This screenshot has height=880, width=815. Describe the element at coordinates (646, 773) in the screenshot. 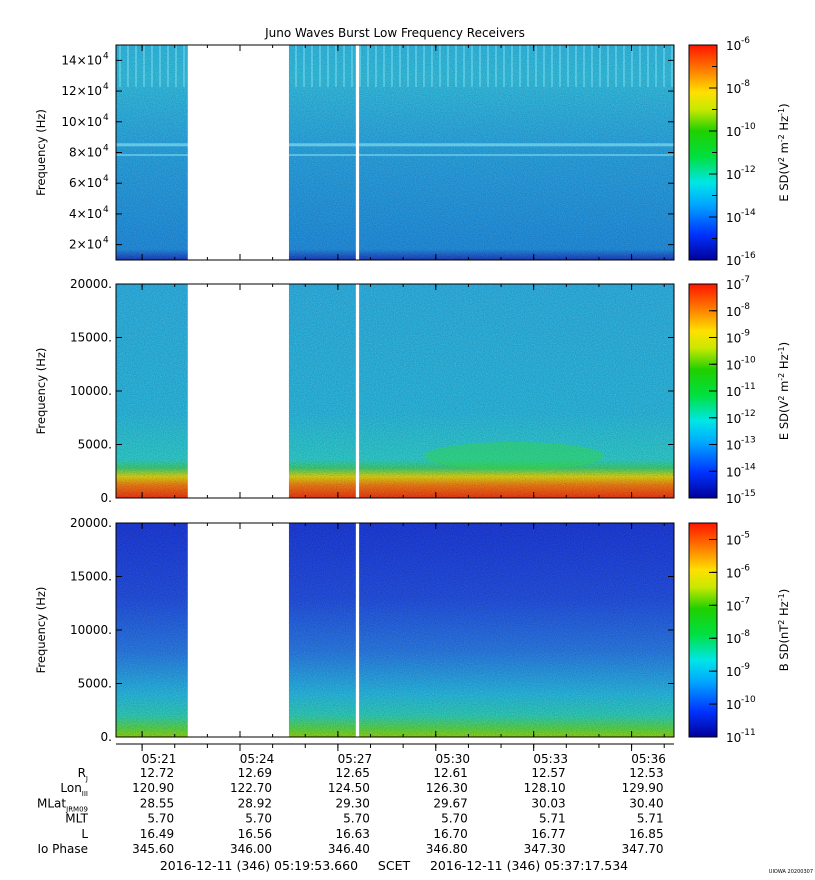

I see `ephemeris-value: 12.53` at that location.